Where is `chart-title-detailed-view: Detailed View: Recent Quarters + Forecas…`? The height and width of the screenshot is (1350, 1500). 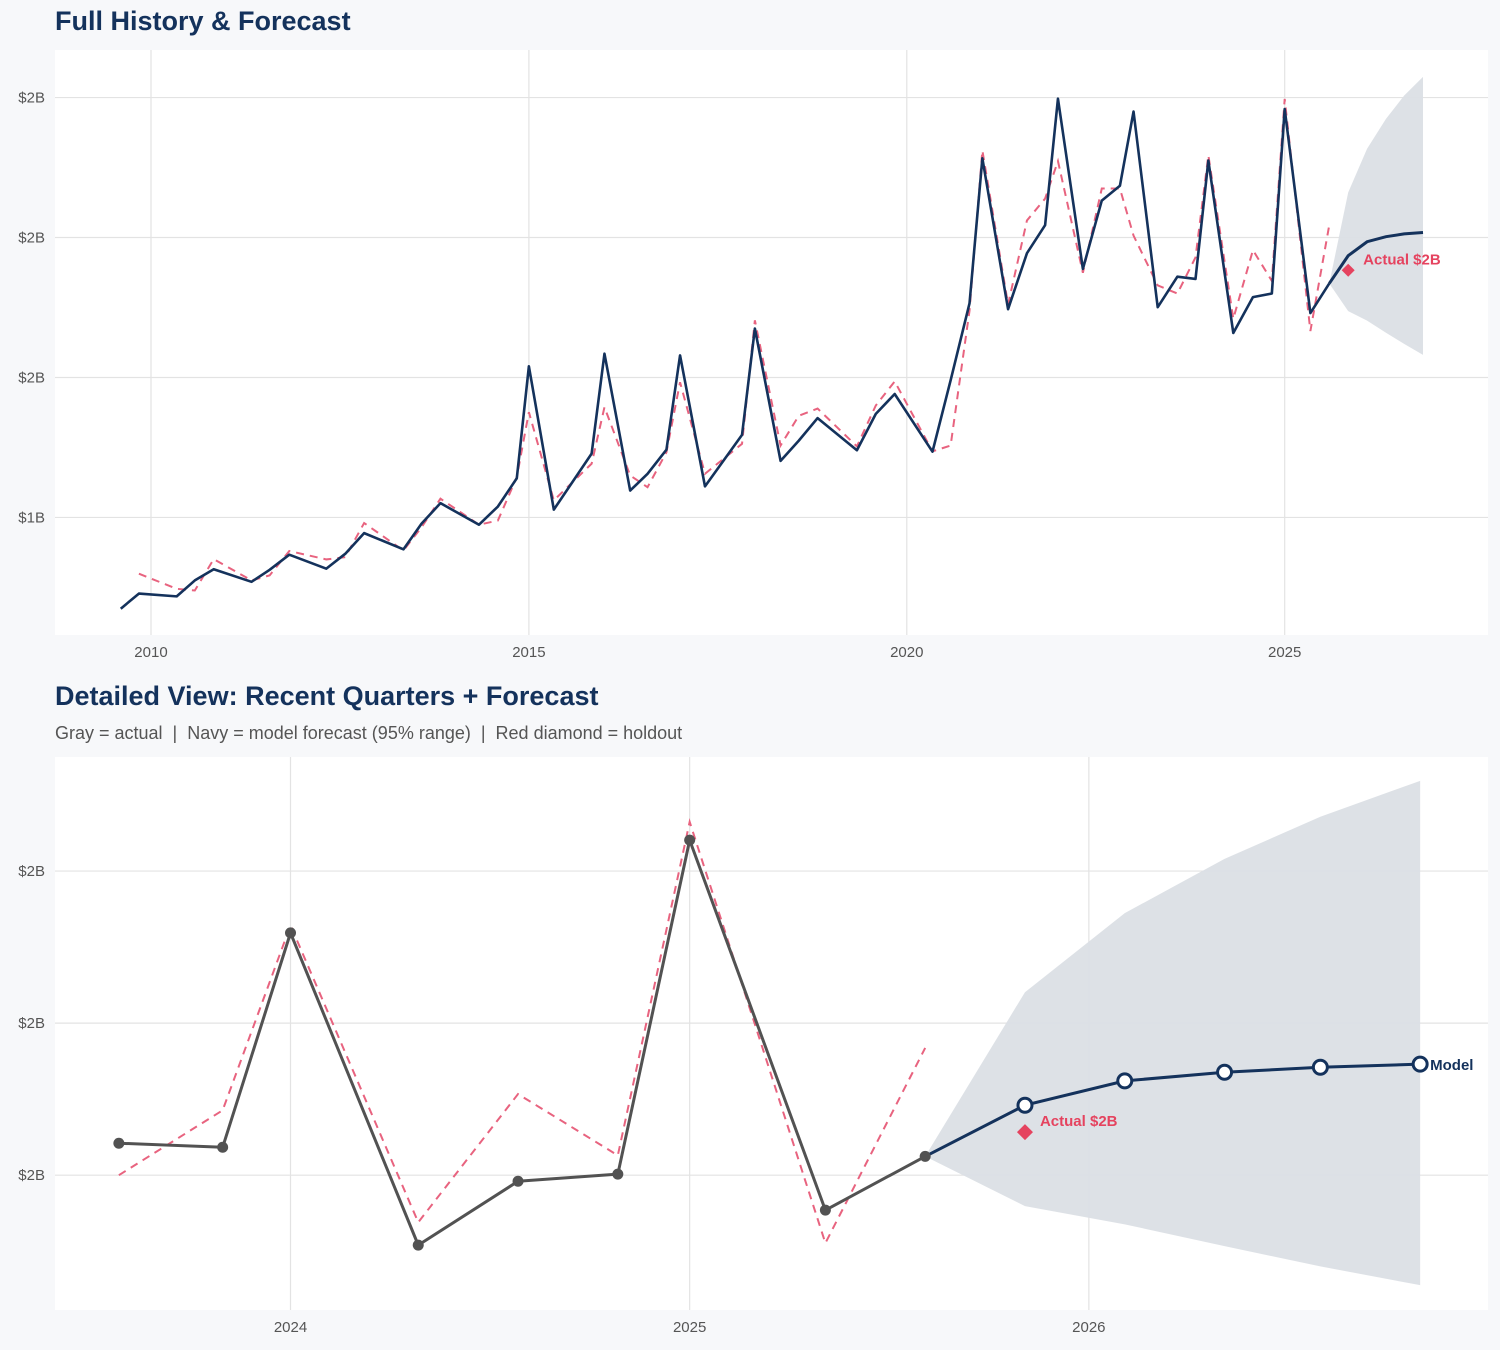 chart-title-detailed-view: Detailed View: Recent Quarters + Forecas… is located at coordinates (327, 696).